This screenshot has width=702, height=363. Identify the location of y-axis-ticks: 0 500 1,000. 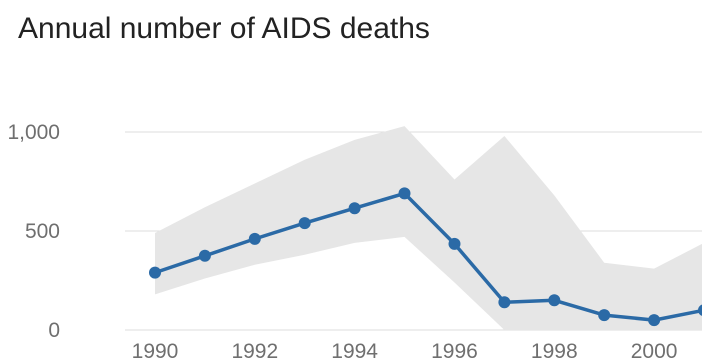
(33, 231).